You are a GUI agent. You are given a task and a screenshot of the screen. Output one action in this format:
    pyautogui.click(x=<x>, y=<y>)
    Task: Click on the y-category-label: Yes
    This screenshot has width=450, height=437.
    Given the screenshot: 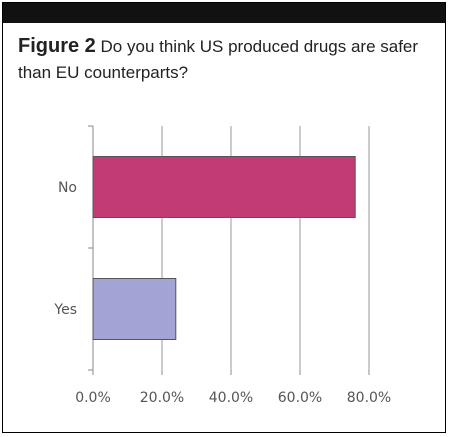 What is the action you would take?
    pyautogui.click(x=65, y=310)
    